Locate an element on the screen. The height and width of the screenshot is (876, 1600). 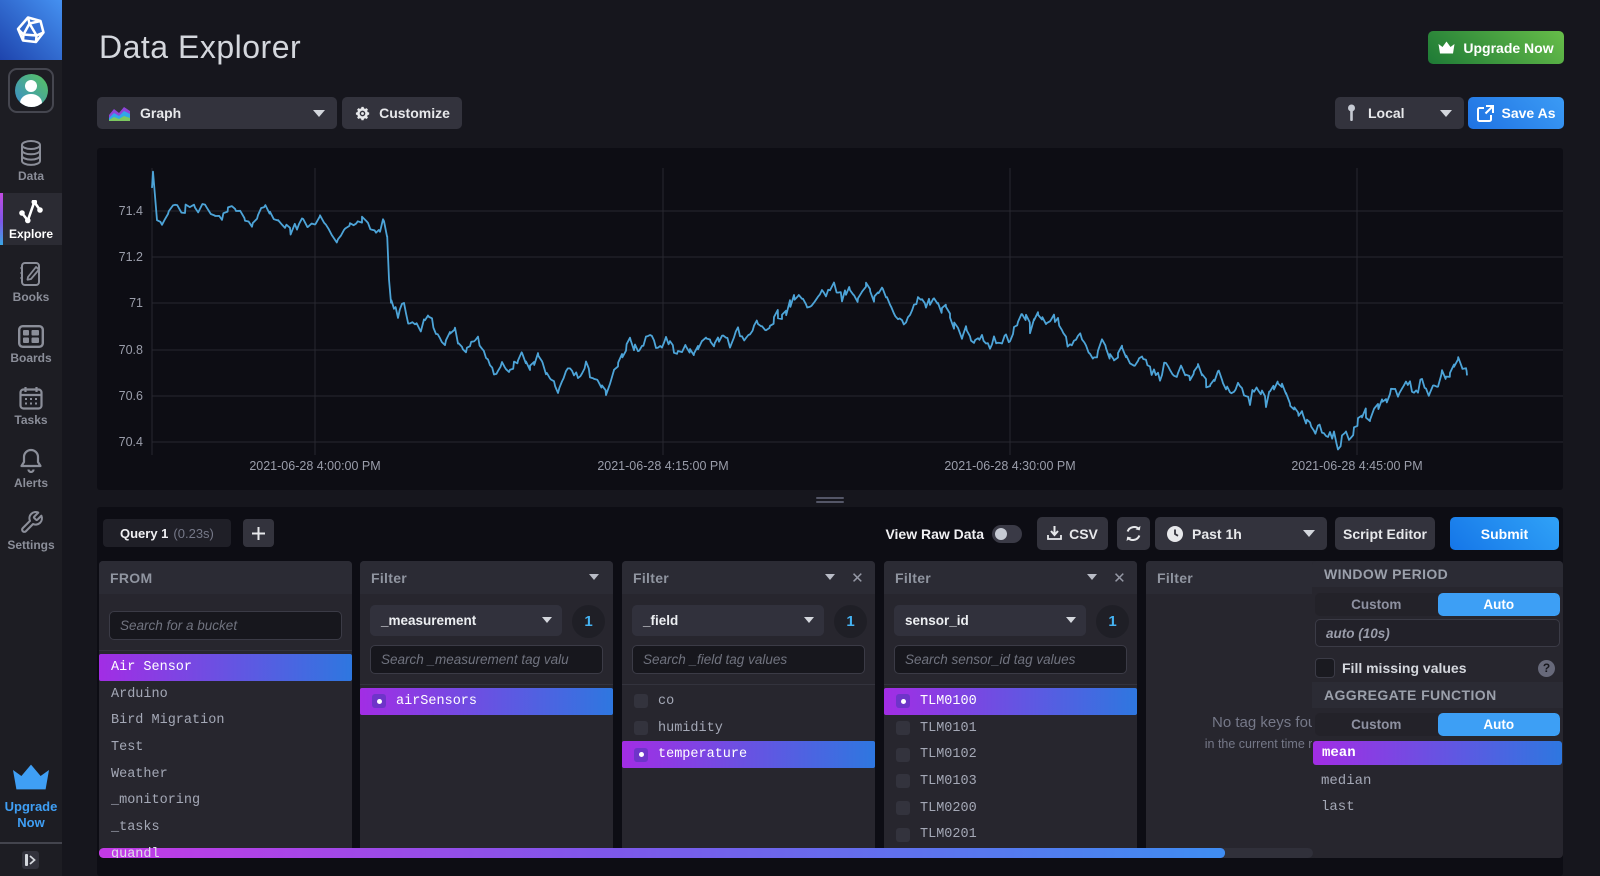
svg-text: 2021-06-28 4:45:00 PM is located at coordinates (1356, 466).